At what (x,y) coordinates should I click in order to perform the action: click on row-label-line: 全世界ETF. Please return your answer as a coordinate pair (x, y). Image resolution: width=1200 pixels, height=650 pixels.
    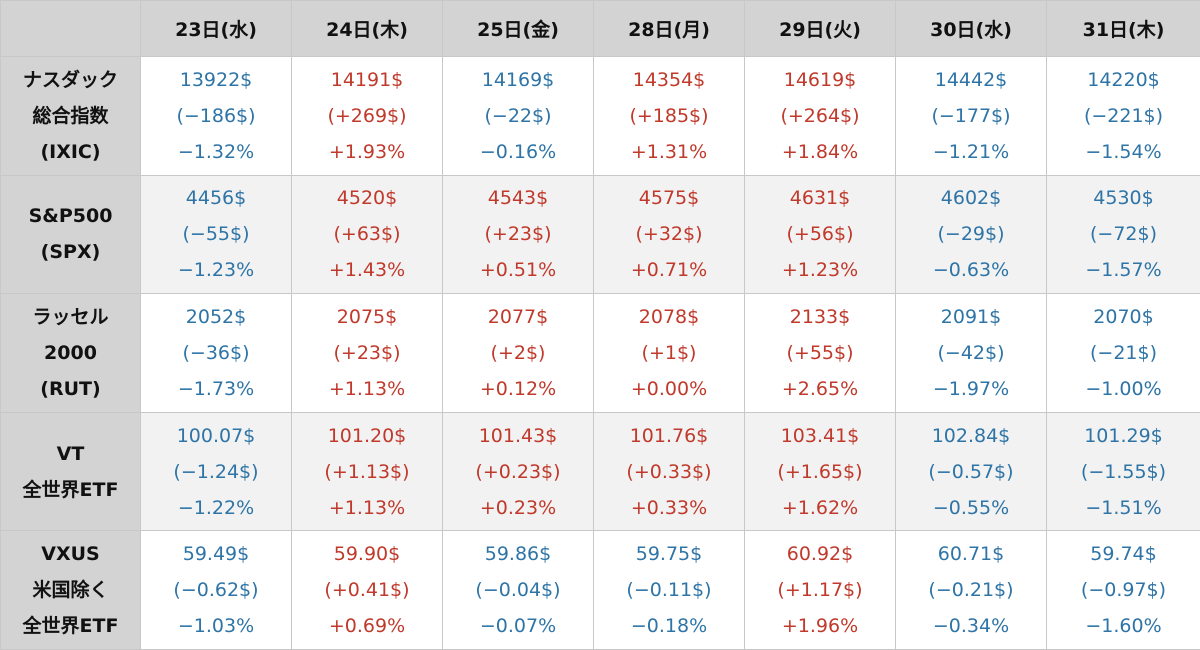
    Looking at the image, I should click on (70, 489).